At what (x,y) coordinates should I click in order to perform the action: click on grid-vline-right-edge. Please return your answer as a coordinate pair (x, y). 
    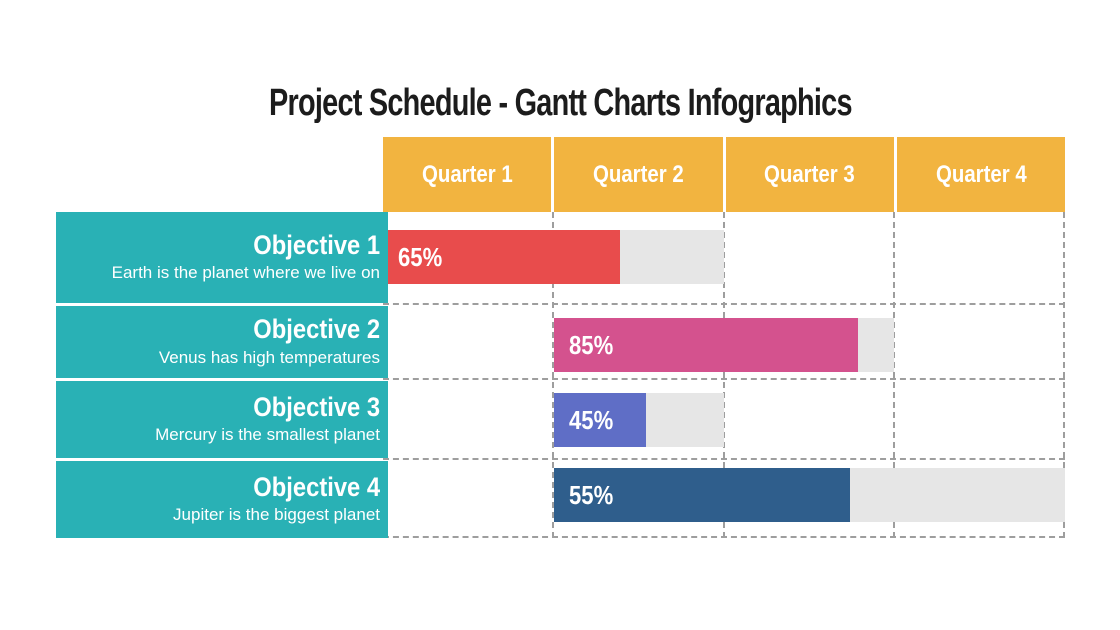
    Looking at the image, I should click on (1064, 375).